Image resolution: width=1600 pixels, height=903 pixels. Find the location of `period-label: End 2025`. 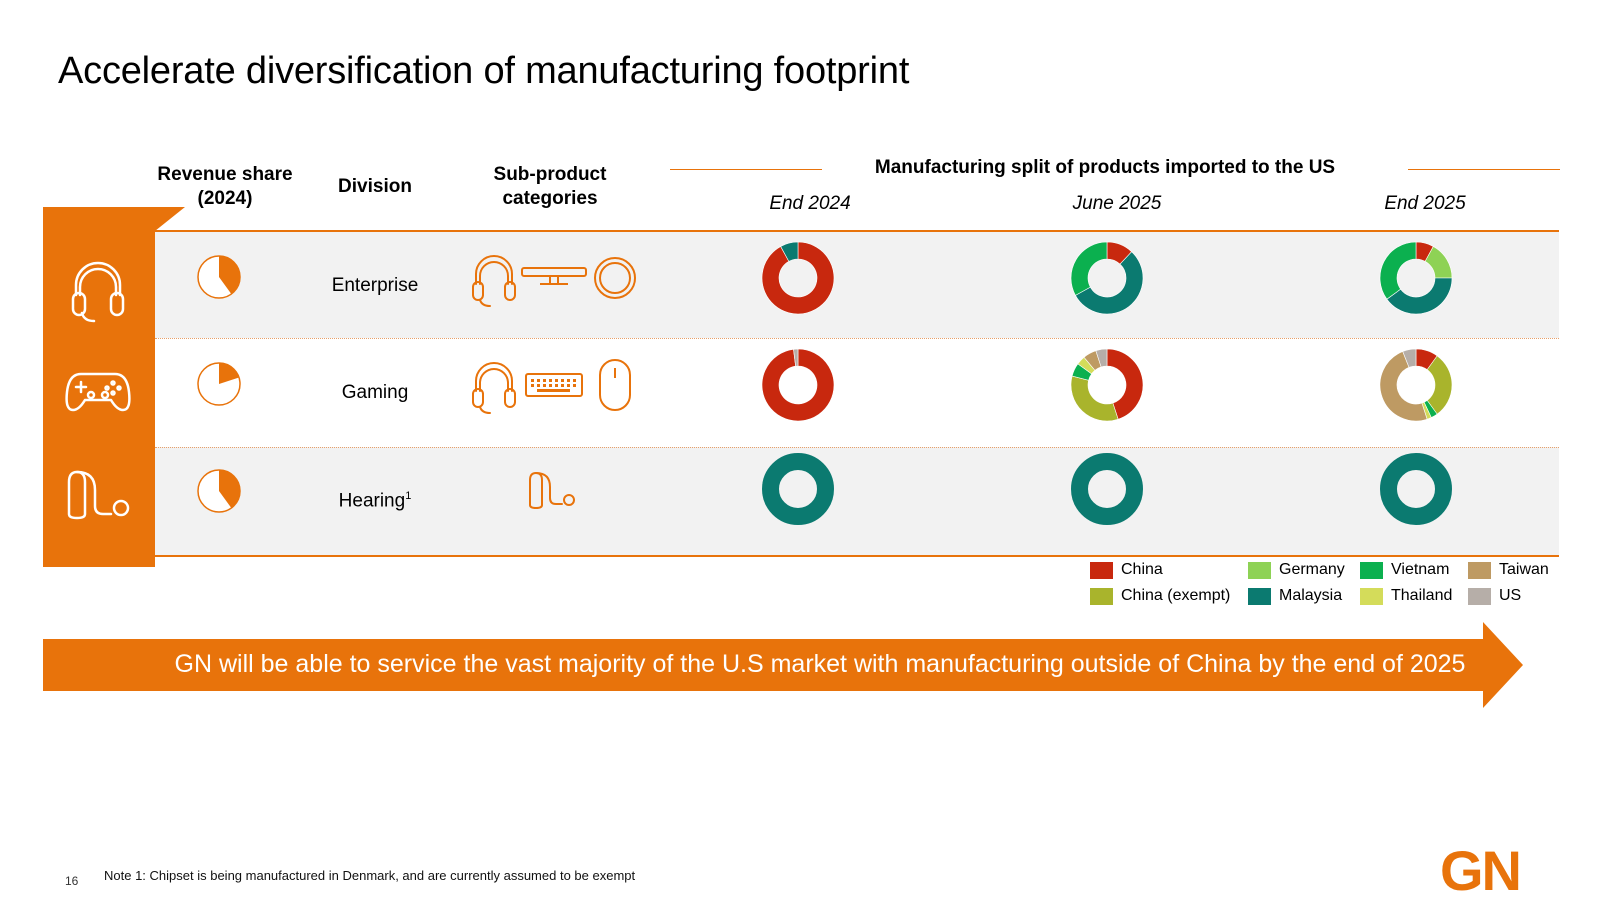

period-label: End 2025 is located at coordinates (1425, 203).